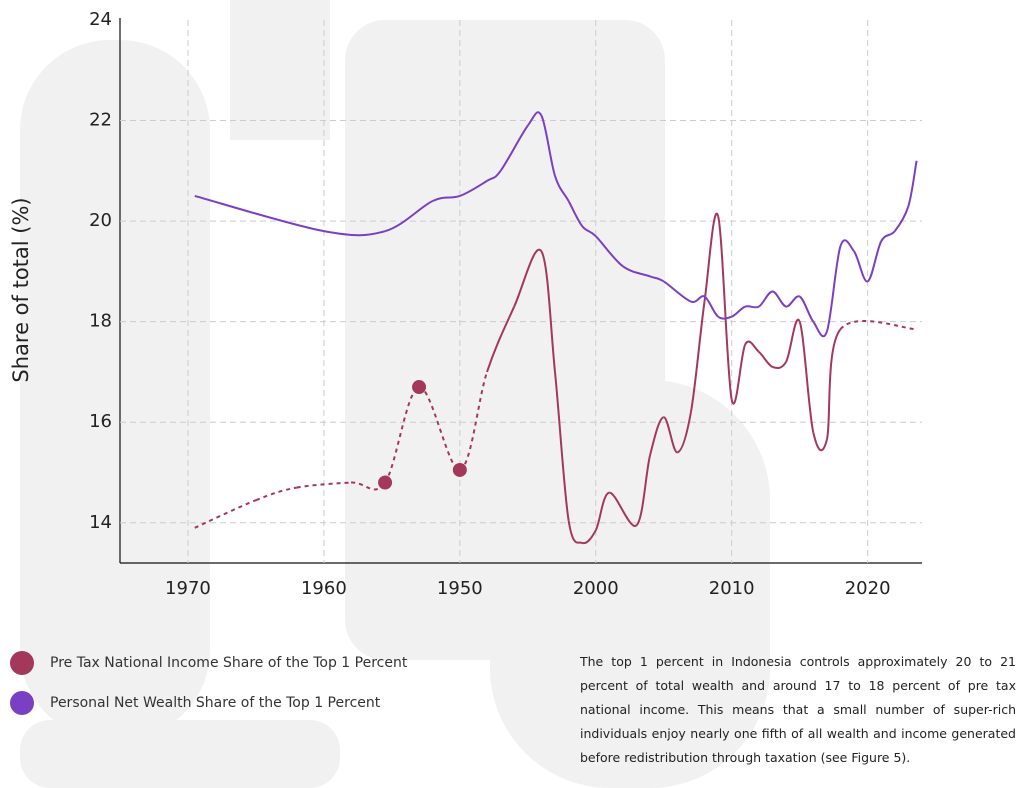  What do you see at coordinates (100, 19) in the screenshot?
I see `y-tick-label: 24` at bounding box center [100, 19].